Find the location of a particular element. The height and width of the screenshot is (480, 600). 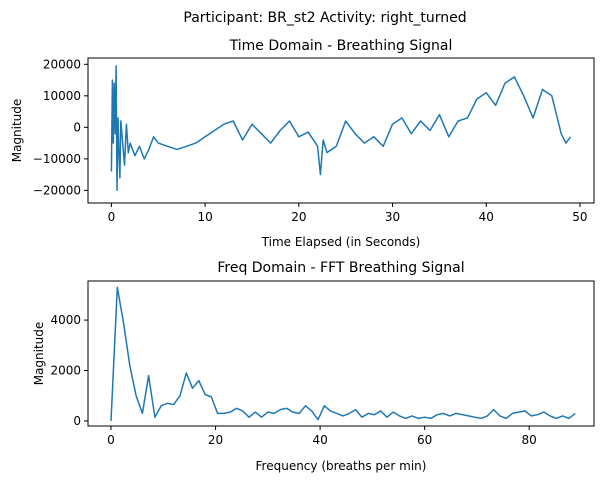

freq-domain-ytick-label: 4000 is located at coordinates (65, 320).